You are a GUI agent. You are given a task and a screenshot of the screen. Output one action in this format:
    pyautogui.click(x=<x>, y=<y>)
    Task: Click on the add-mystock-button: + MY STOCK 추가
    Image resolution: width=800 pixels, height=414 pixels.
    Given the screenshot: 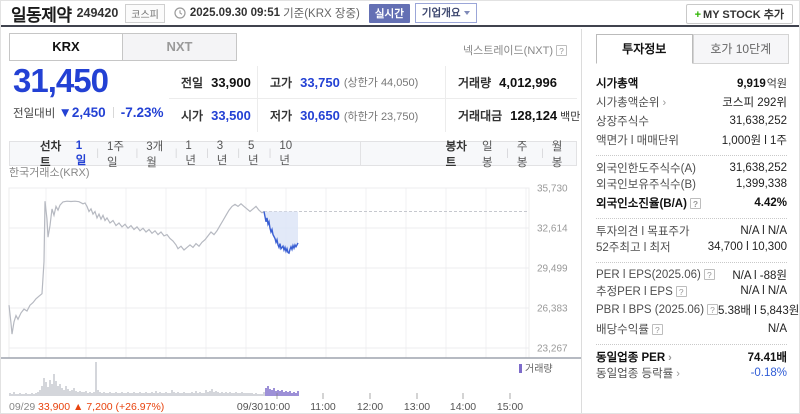 What is the action you would take?
    pyautogui.click(x=739, y=14)
    